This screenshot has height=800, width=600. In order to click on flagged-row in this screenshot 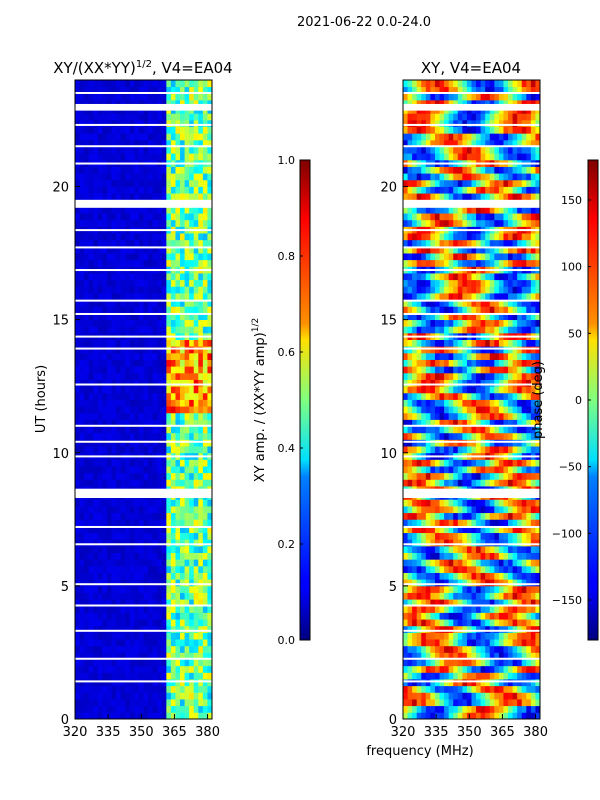, I will do `click(143, 425)`.